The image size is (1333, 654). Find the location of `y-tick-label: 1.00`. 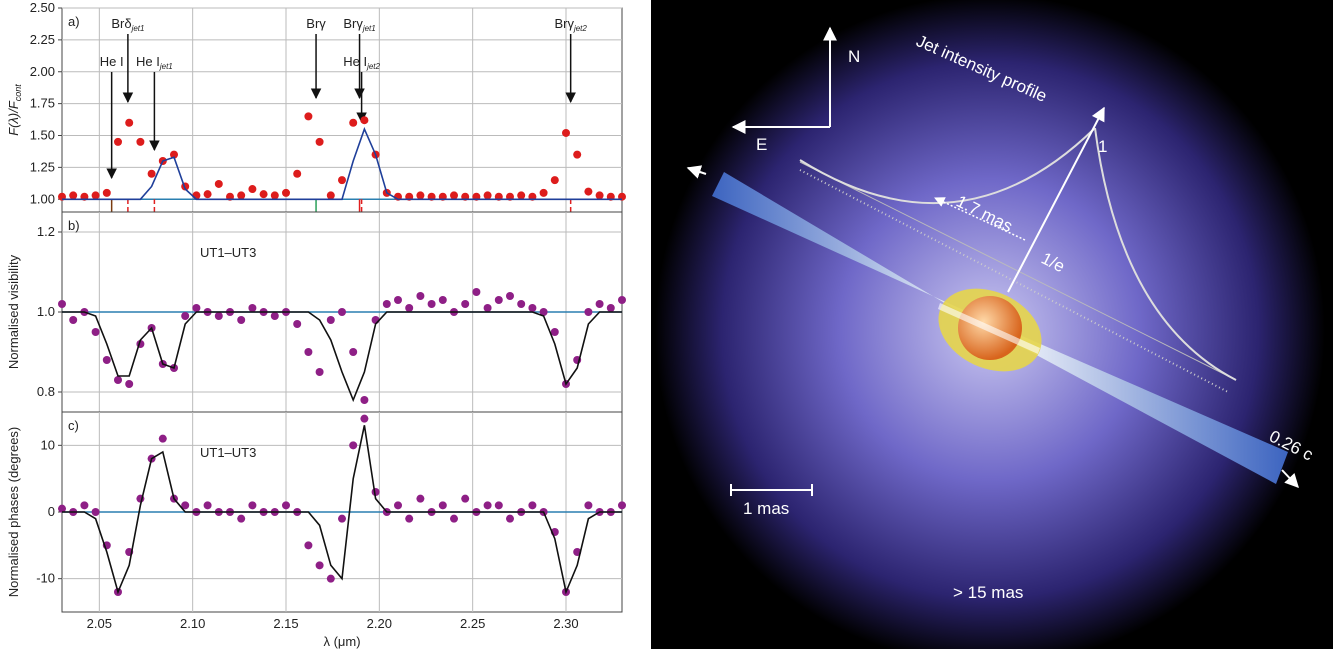

y-tick-label: 1.00 is located at coordinates (42, 198).